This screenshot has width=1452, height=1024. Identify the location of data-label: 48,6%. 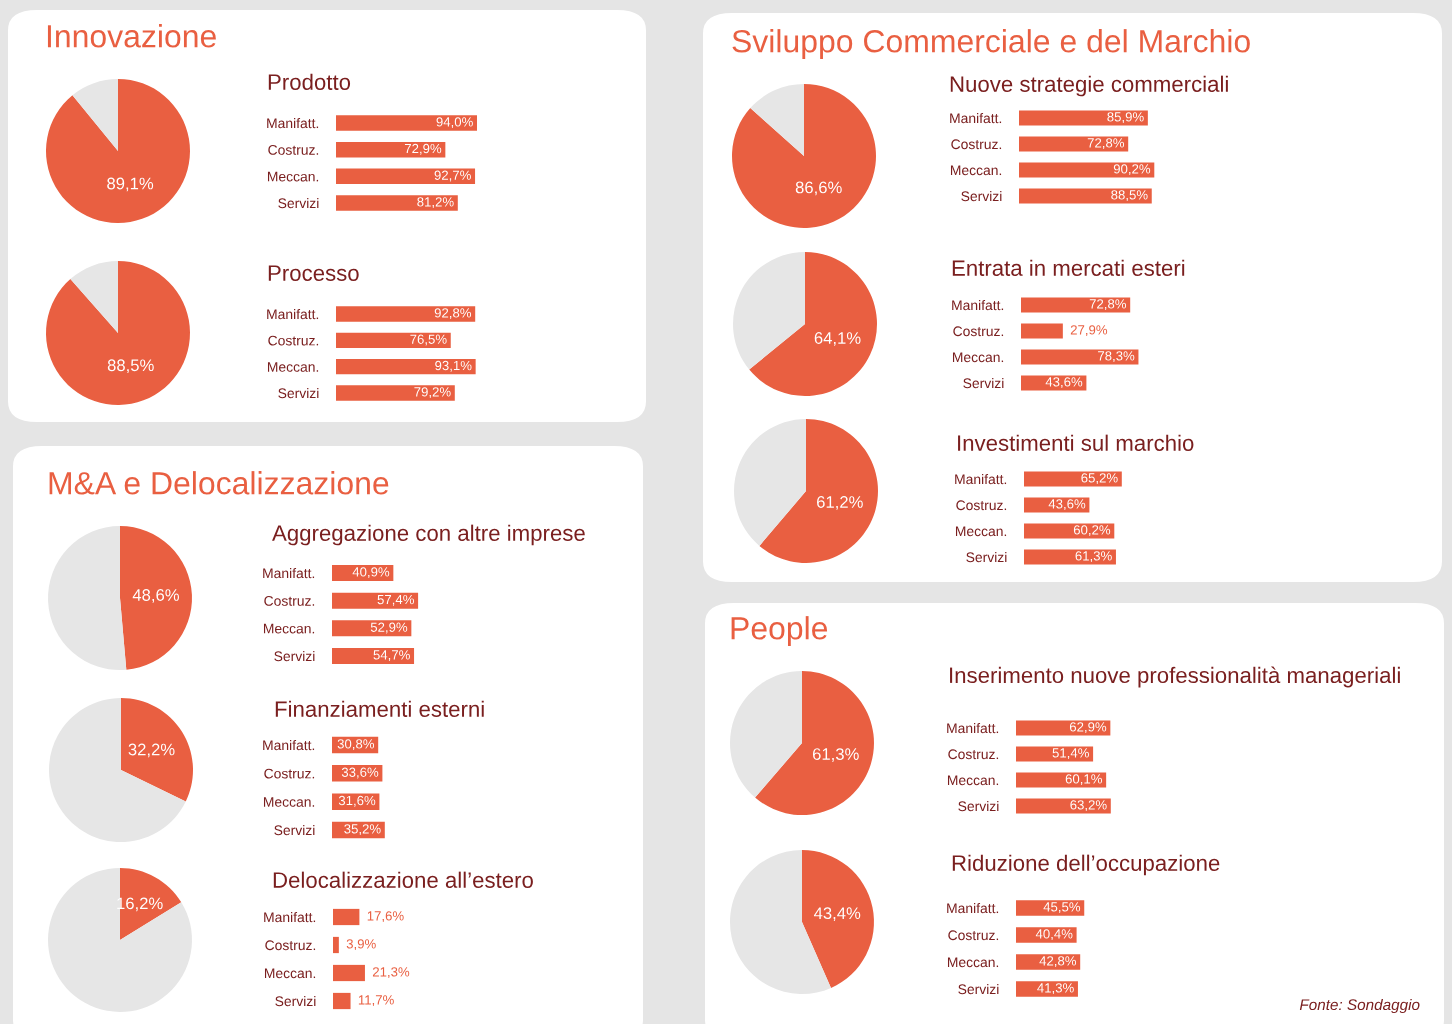
(155, 596).